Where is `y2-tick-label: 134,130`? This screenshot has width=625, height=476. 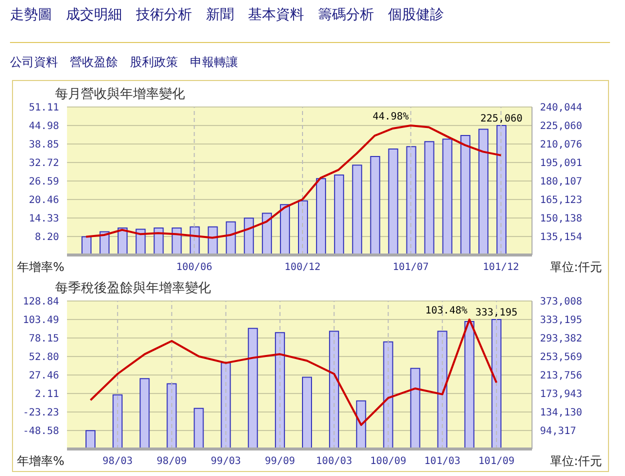 y2-tick-label: 134,130 is located at coordinates (561, 413).